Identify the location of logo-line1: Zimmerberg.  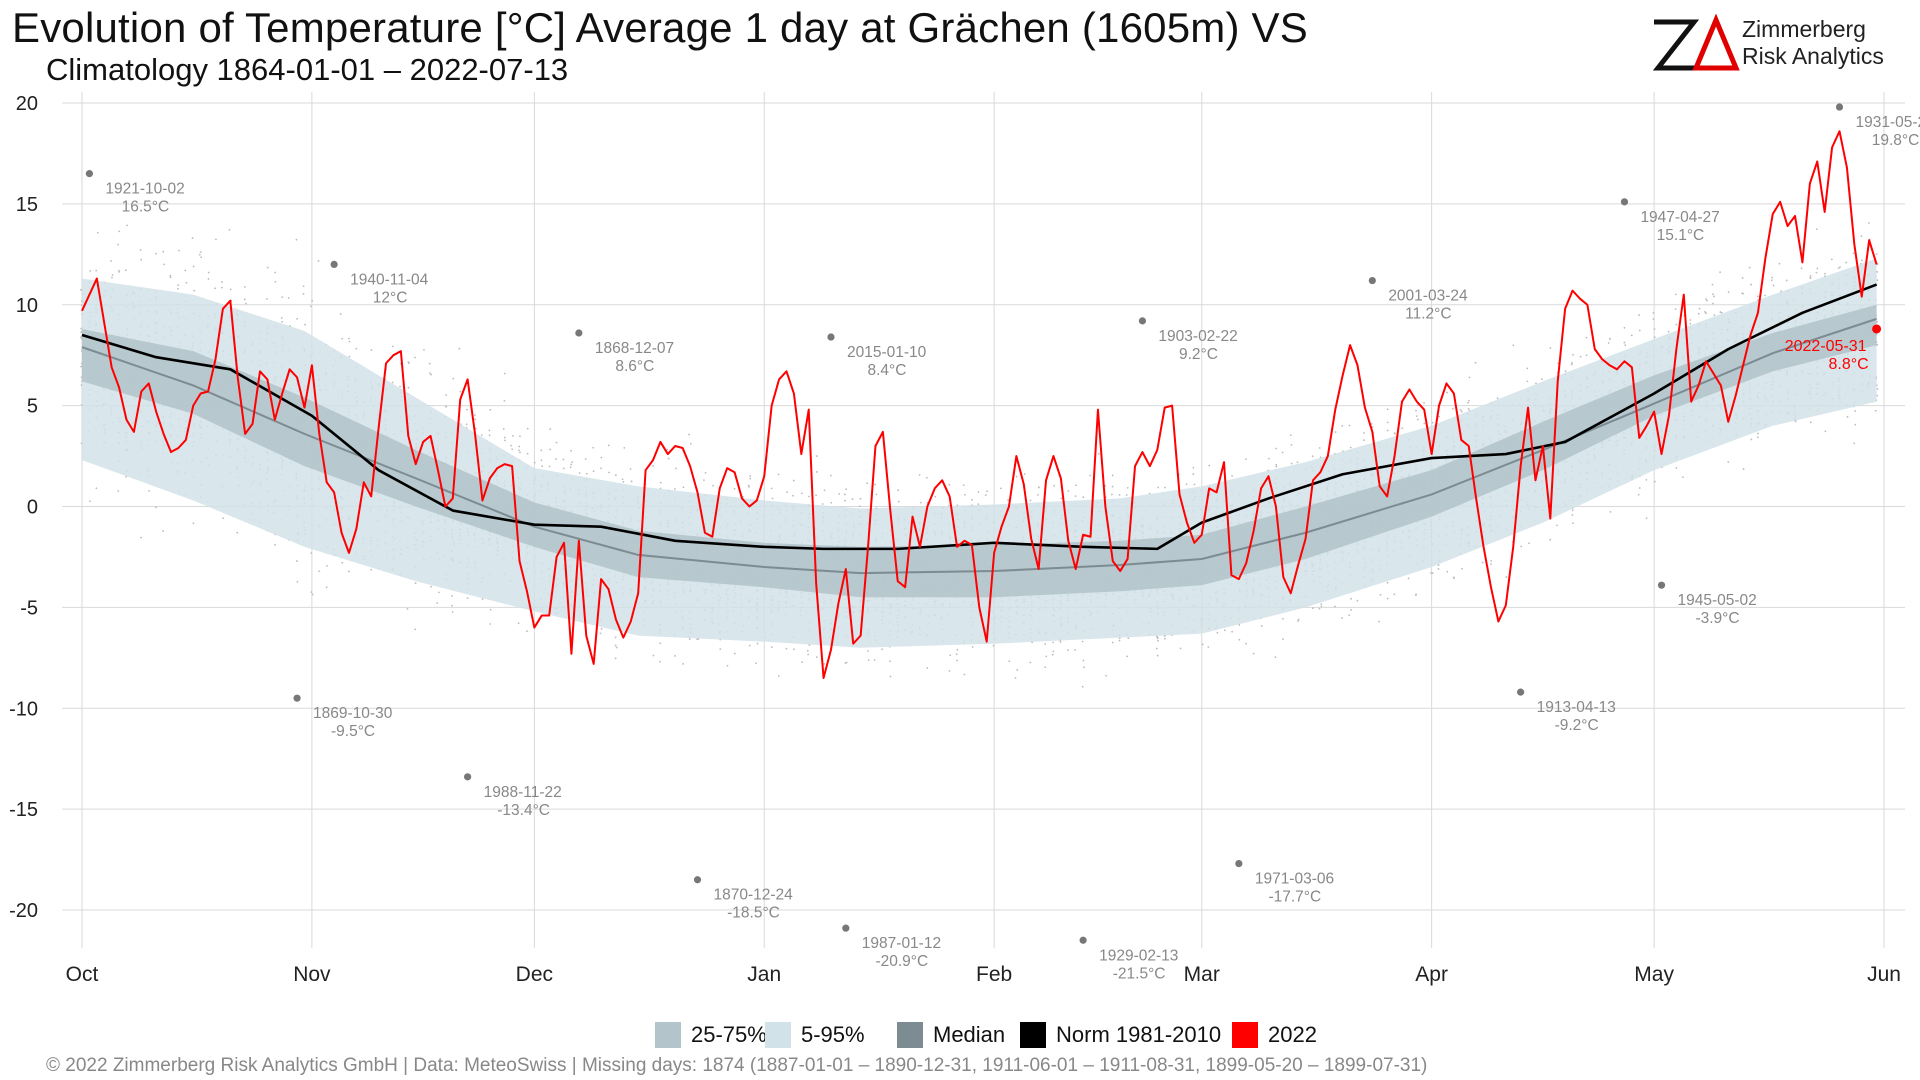
(1804, 29).